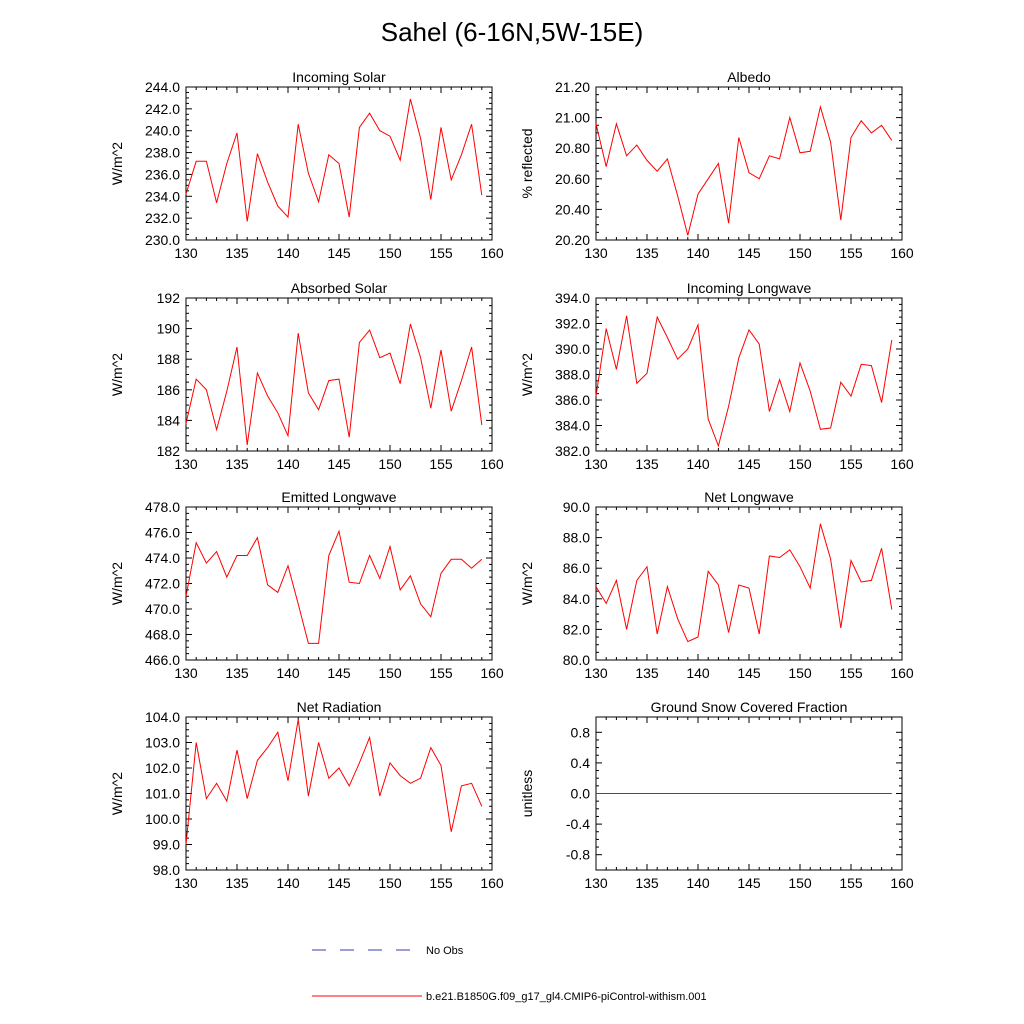 This screenshot has width=1024, height=1024. Describe the element at coordinates (578, 824) in the screenshot. I see `y-tick-label: -0.4` at that location.